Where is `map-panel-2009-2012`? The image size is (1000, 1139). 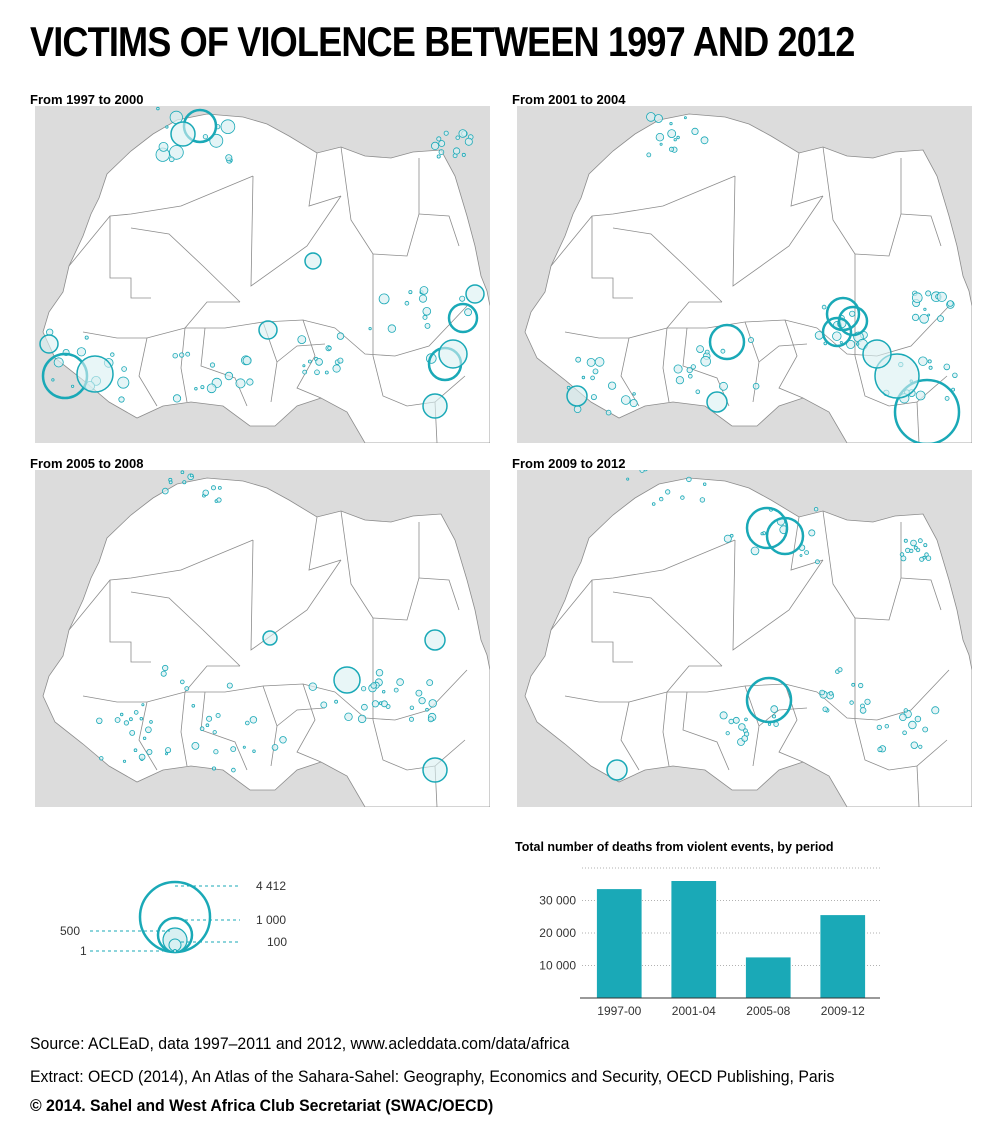
map-panel-2009-2012 is located at coordinates (744, 638).